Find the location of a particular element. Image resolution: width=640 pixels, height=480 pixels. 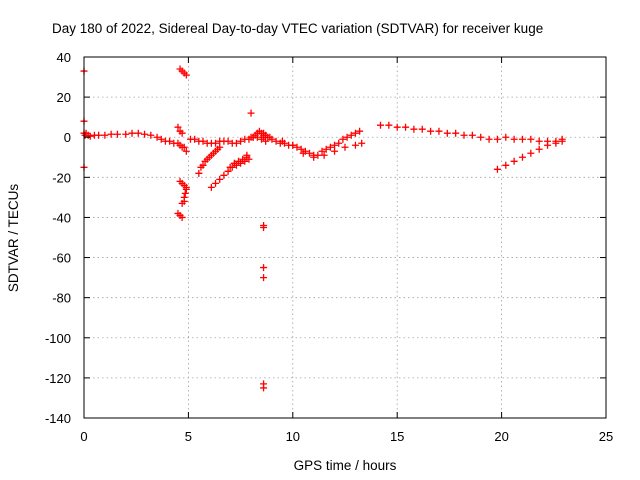

x-tick-label: 15 is located at coordinates (397, 436).